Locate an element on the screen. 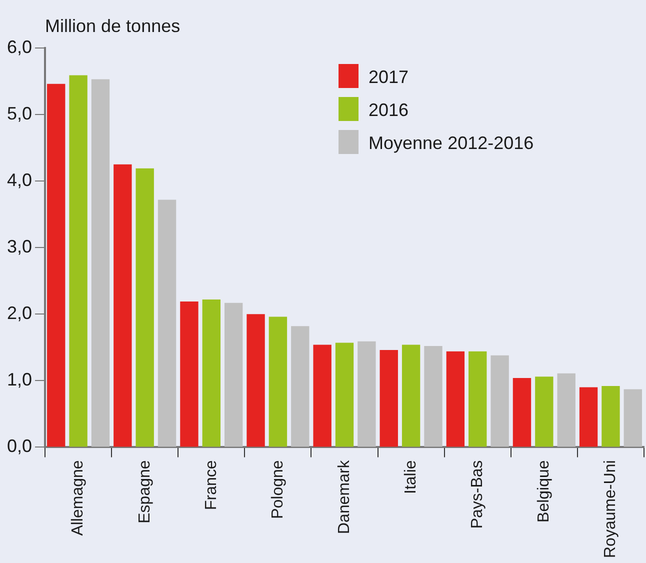 Image resolution: width=646 pixels, height=563 pixels. y-tick-label: 0,0 is located at coordinates (19, 446).